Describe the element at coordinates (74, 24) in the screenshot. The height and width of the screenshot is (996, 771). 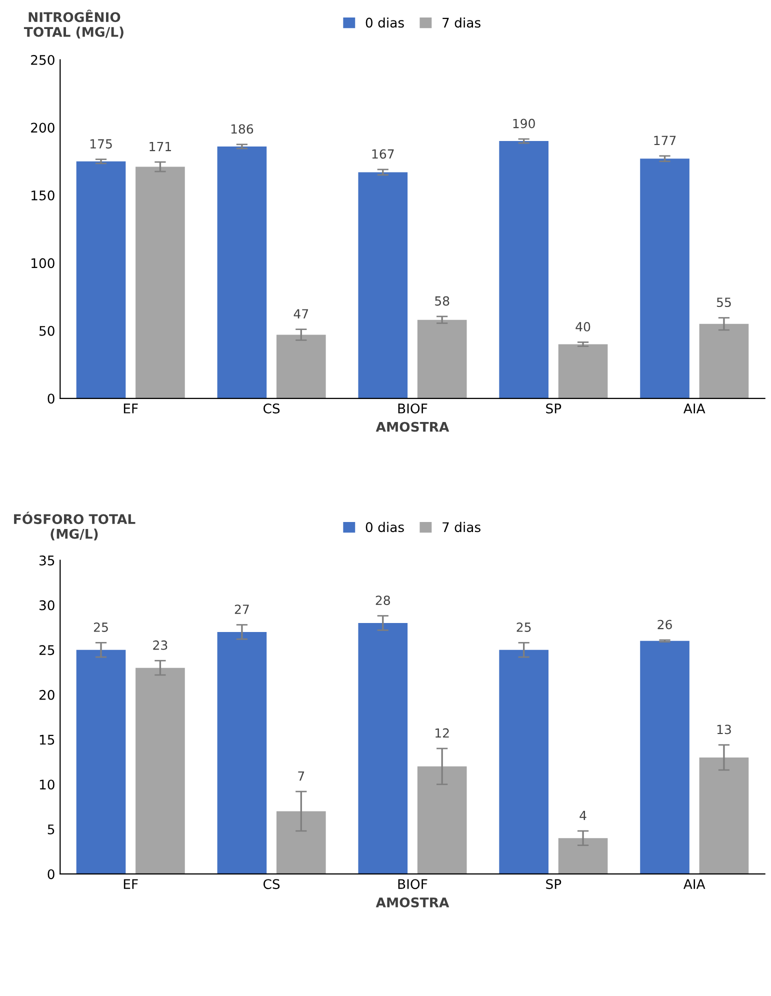
I see `y-axis-title: NITROGÊNIO TOTAL (MG/L)` at that location.